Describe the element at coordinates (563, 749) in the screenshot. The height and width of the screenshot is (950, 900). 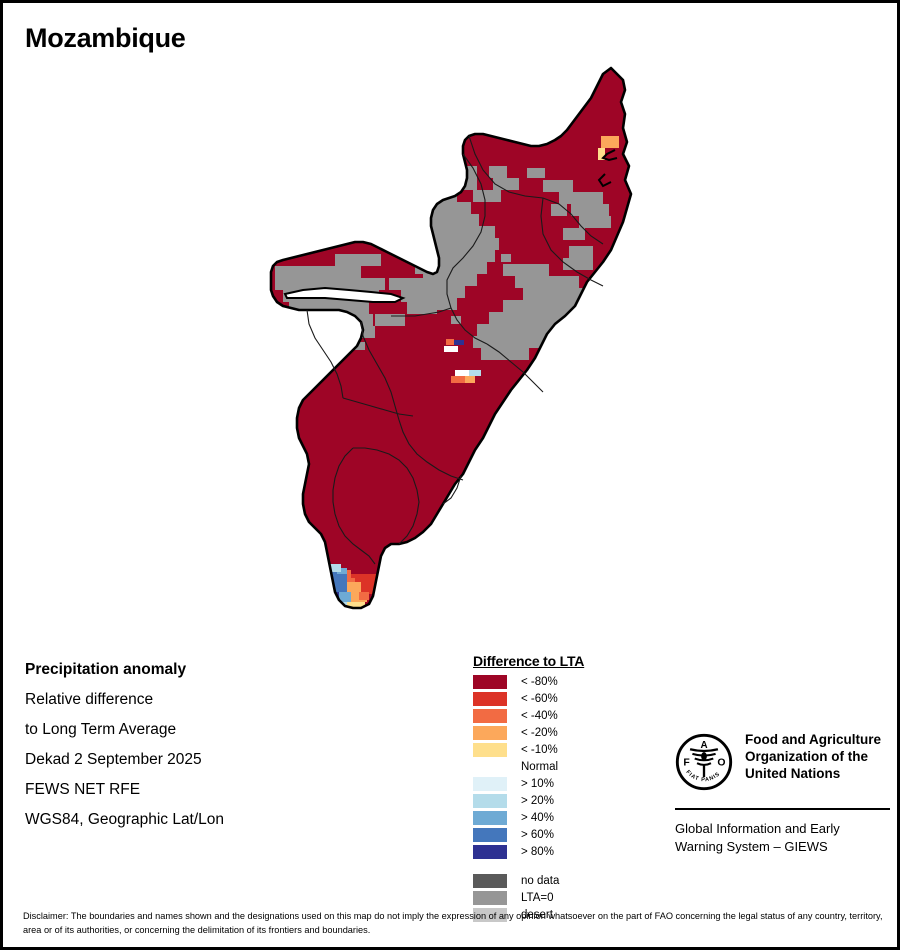
I see `legend-item: < -10%` at that location.